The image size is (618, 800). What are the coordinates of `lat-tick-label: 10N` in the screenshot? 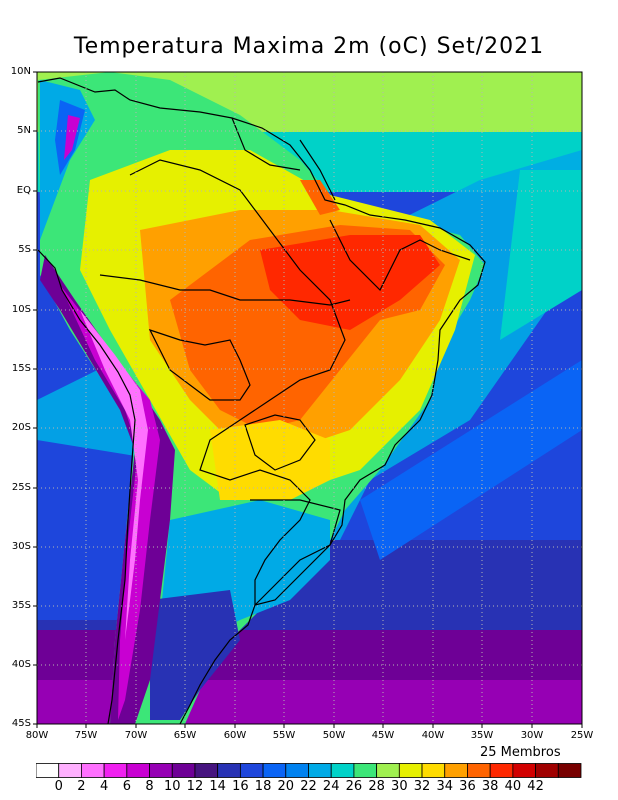 It's located at (20, 71).